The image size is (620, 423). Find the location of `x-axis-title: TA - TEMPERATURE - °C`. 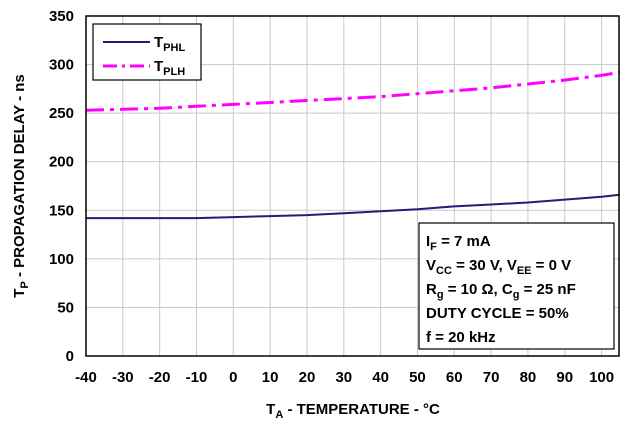

x-axis-title: TA - TEMPERATURE - °C is located at coordinates (353, 411).